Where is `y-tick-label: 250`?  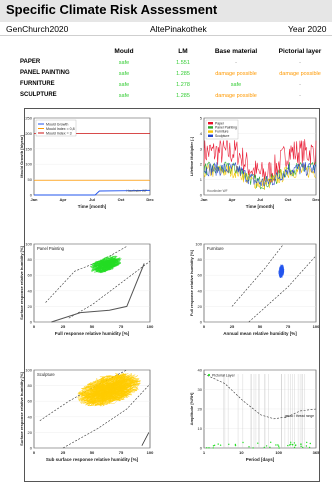
y-tick-label: 250 is located at coordinates (28, 118).